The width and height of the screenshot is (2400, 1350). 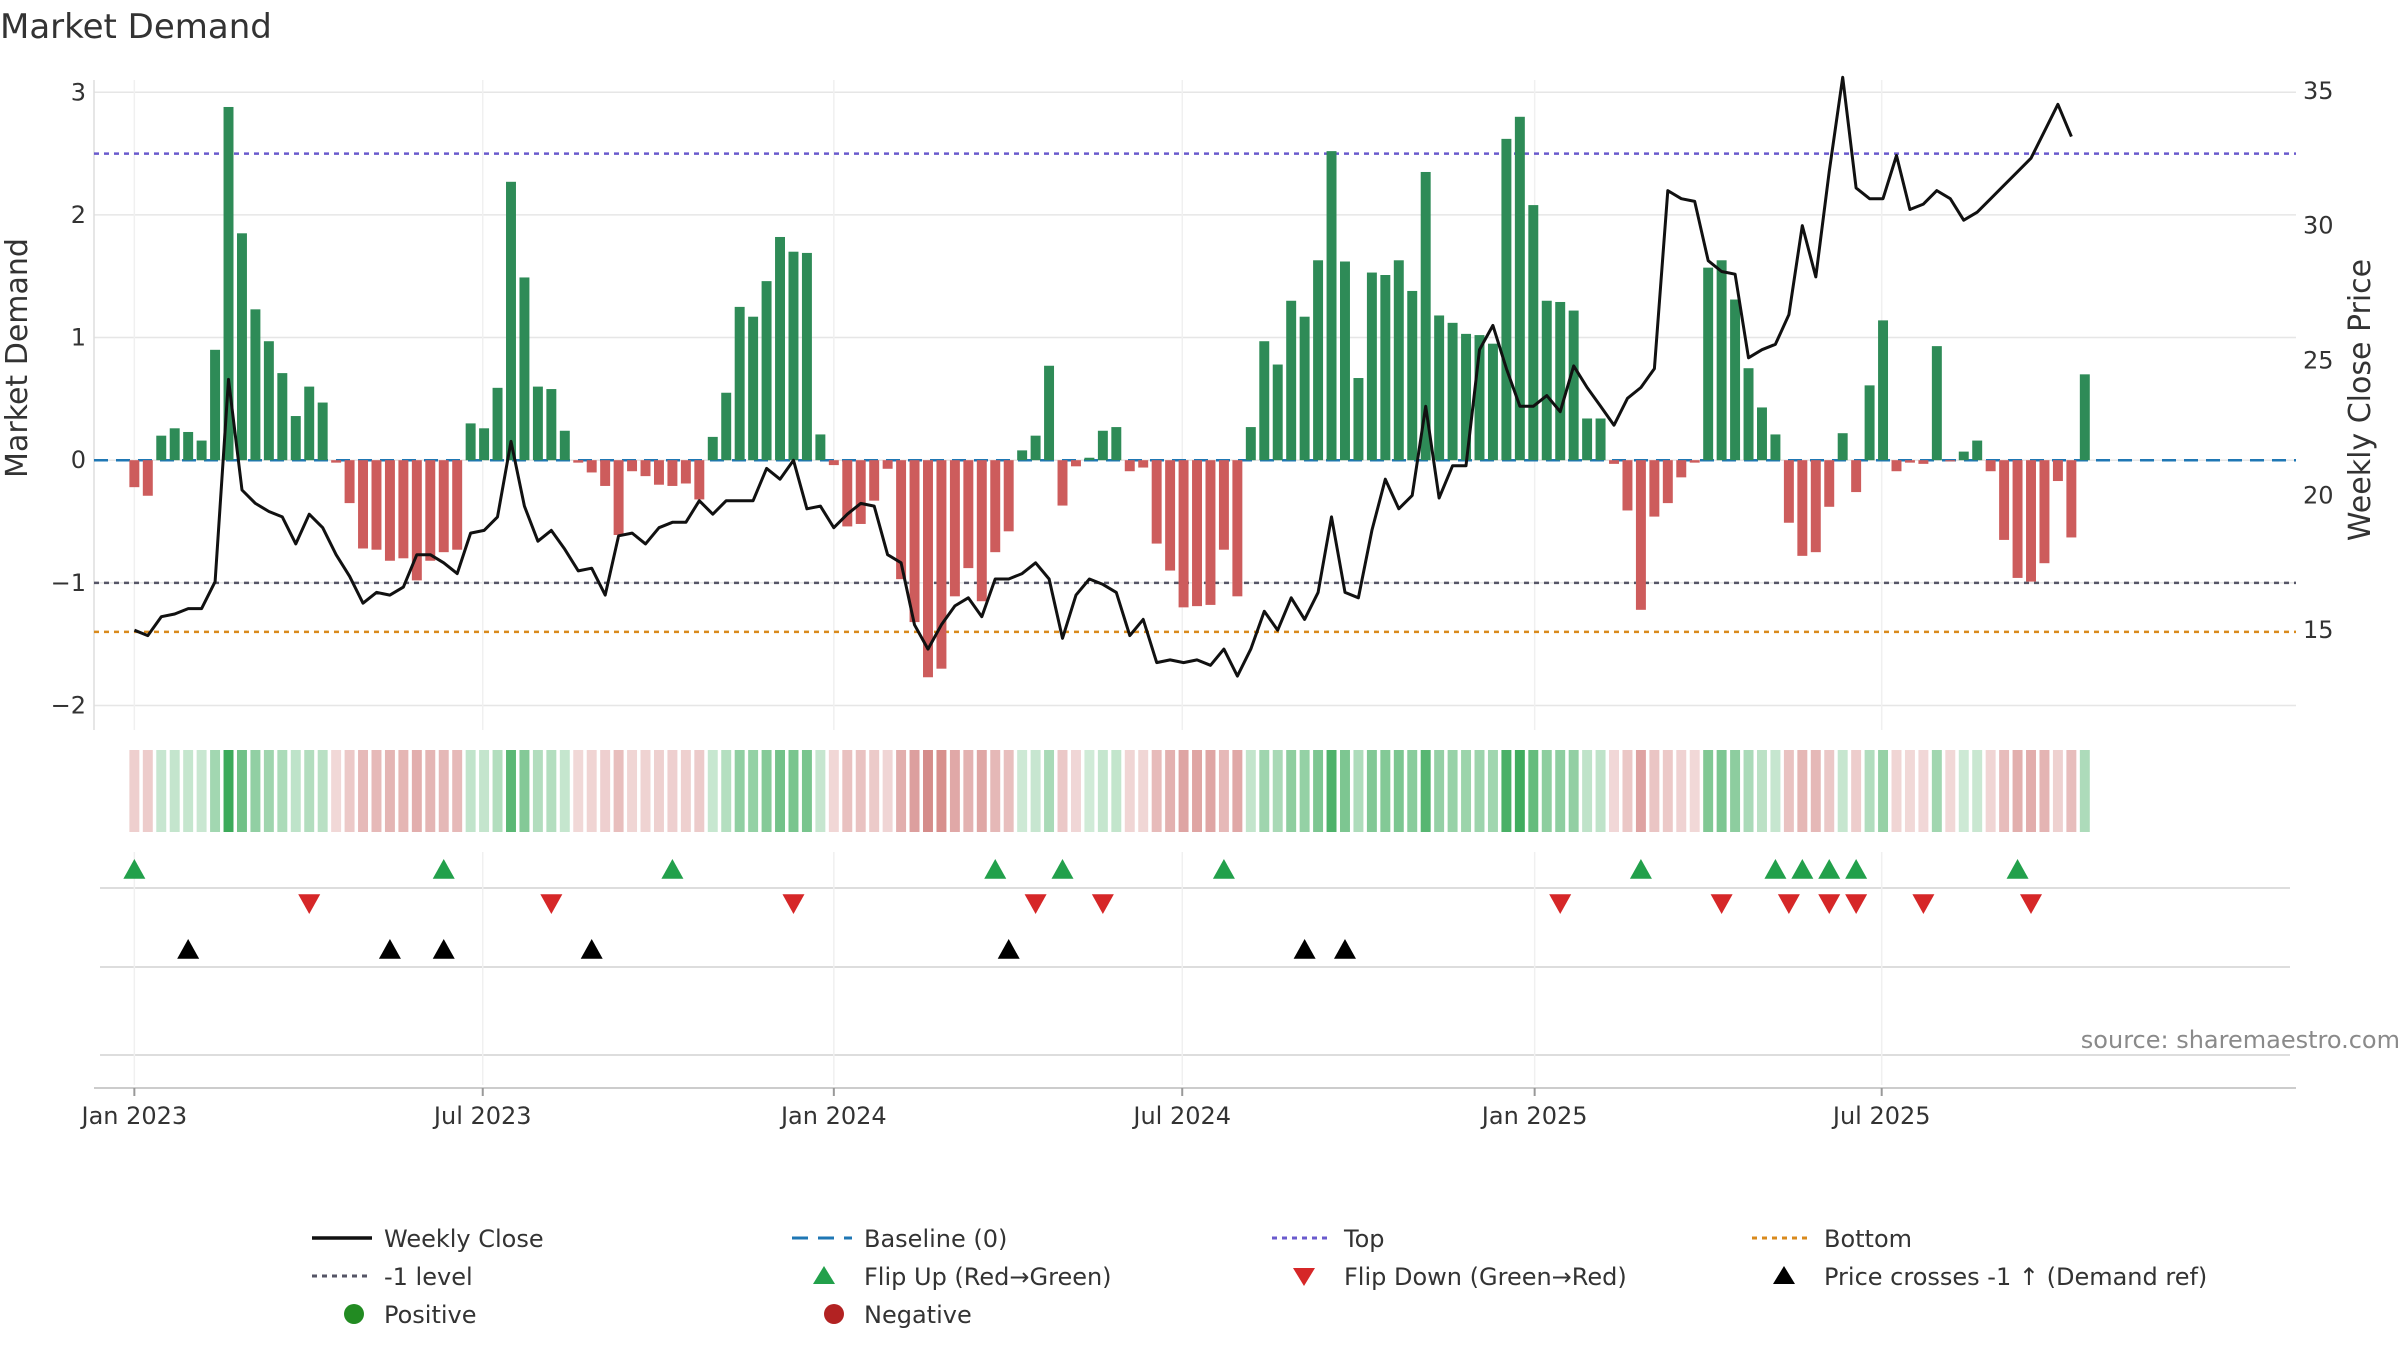 I want to click on y-tick-label: −1, so click(x=68, y=583).